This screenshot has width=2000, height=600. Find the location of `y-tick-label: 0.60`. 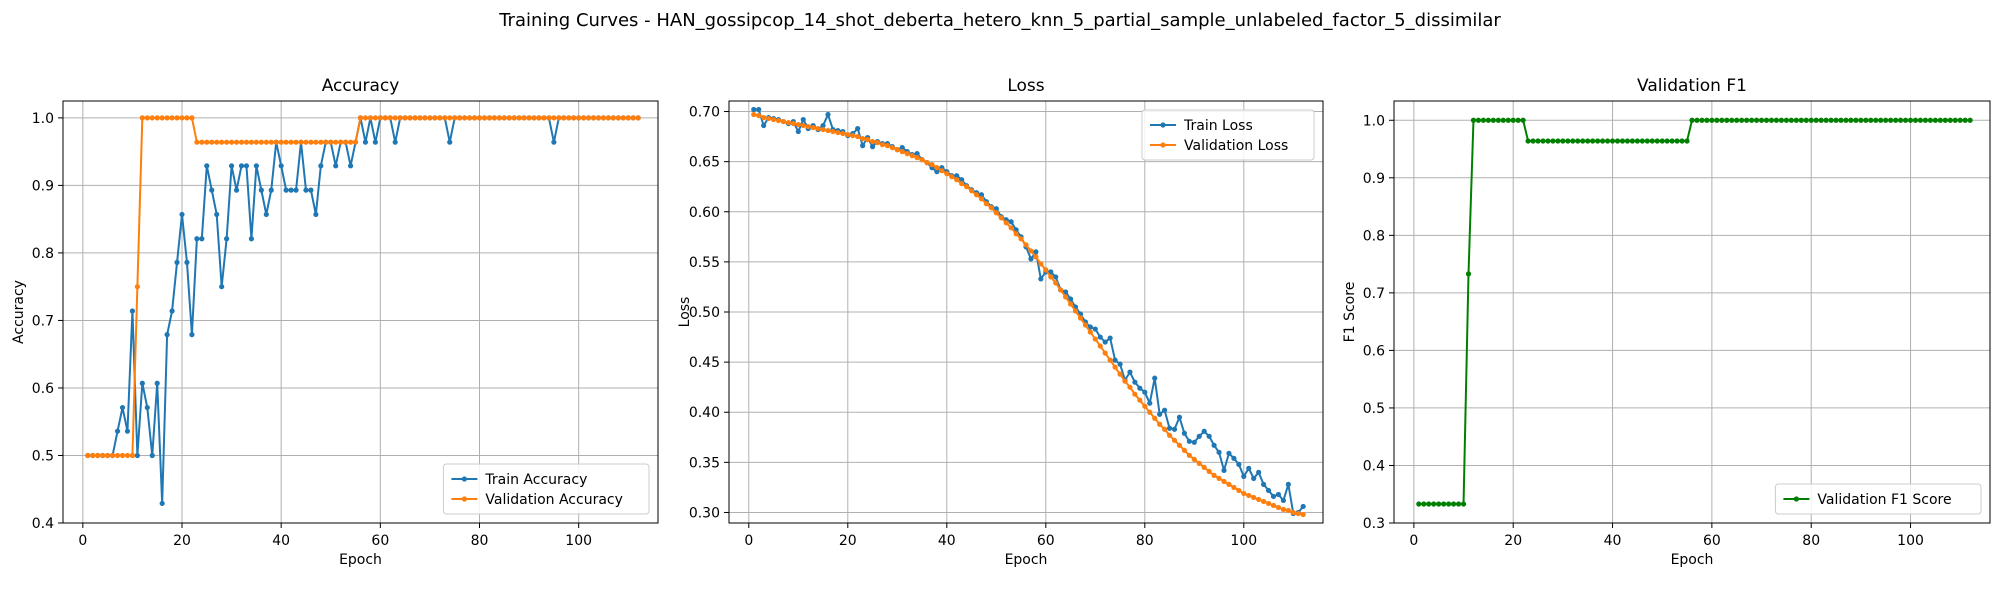

y-tick-label: 0.60 is located at coordinates (704, 213).